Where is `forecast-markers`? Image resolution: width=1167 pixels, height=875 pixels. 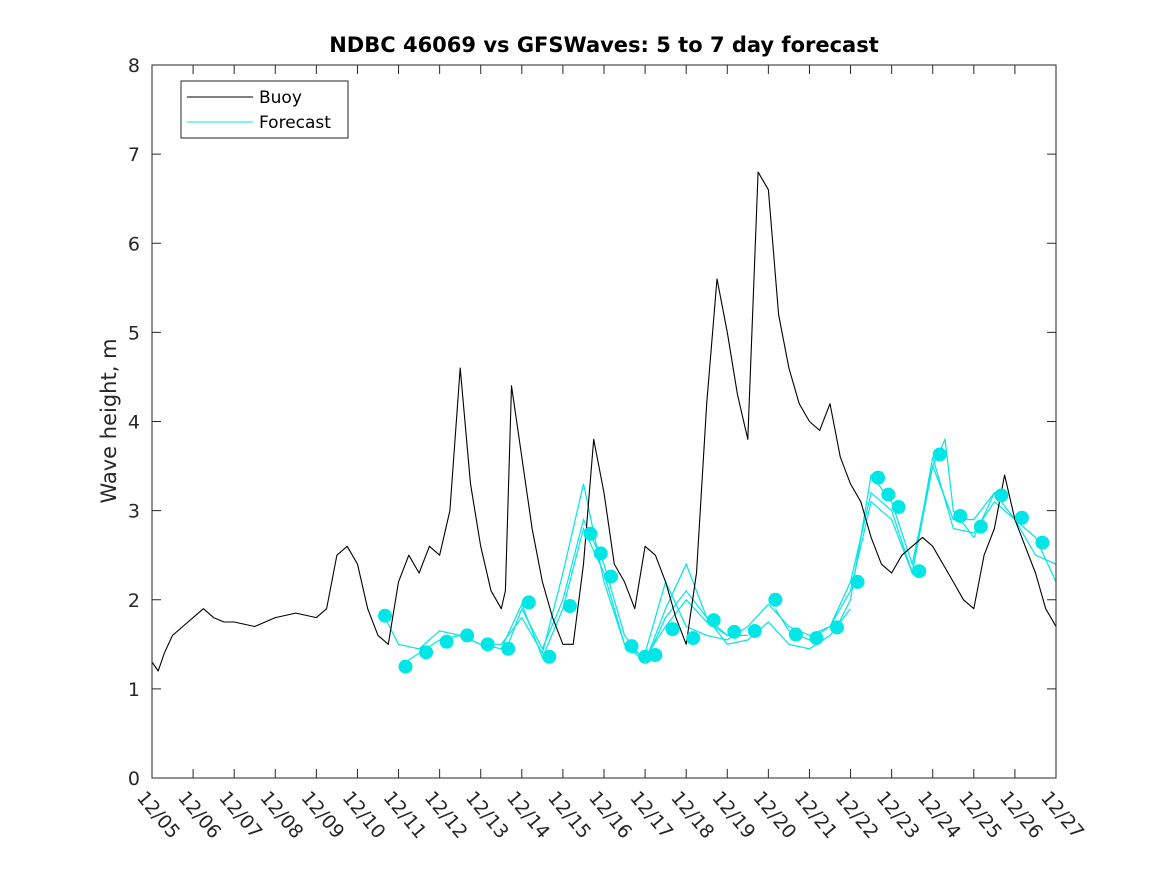
forecast-markers is located at coordinates (713, 560).